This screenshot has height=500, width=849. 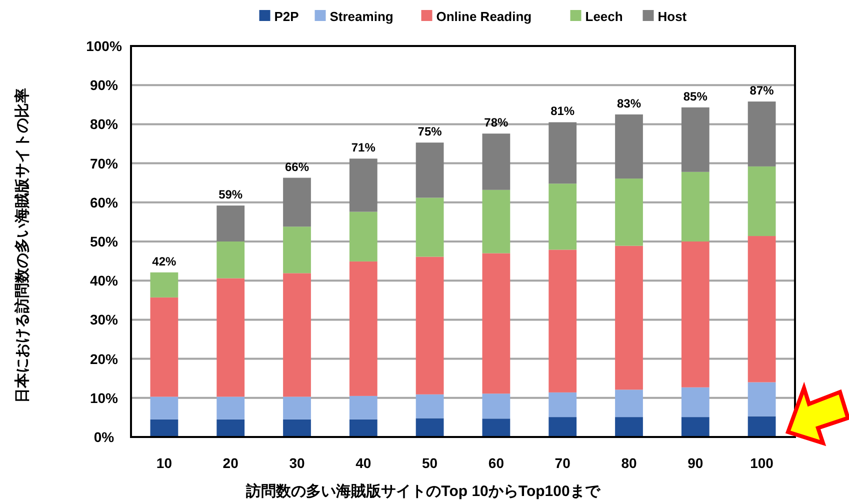 What do you see at coordinates (104, 85) in the screenshot?
I see `y-tick-label: 90%` at bounding box center [104, 85].